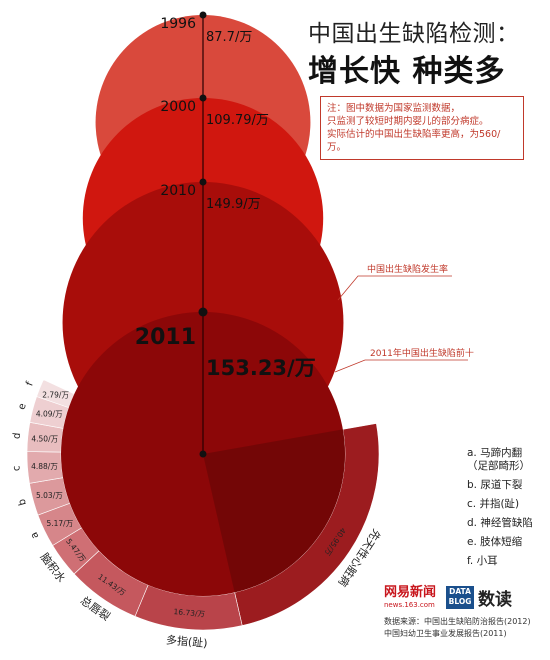 The image size is (550, 660). I want to click on source-line: 数据来源：中国出生缺陷防治报告(2012), so click(457, 621).